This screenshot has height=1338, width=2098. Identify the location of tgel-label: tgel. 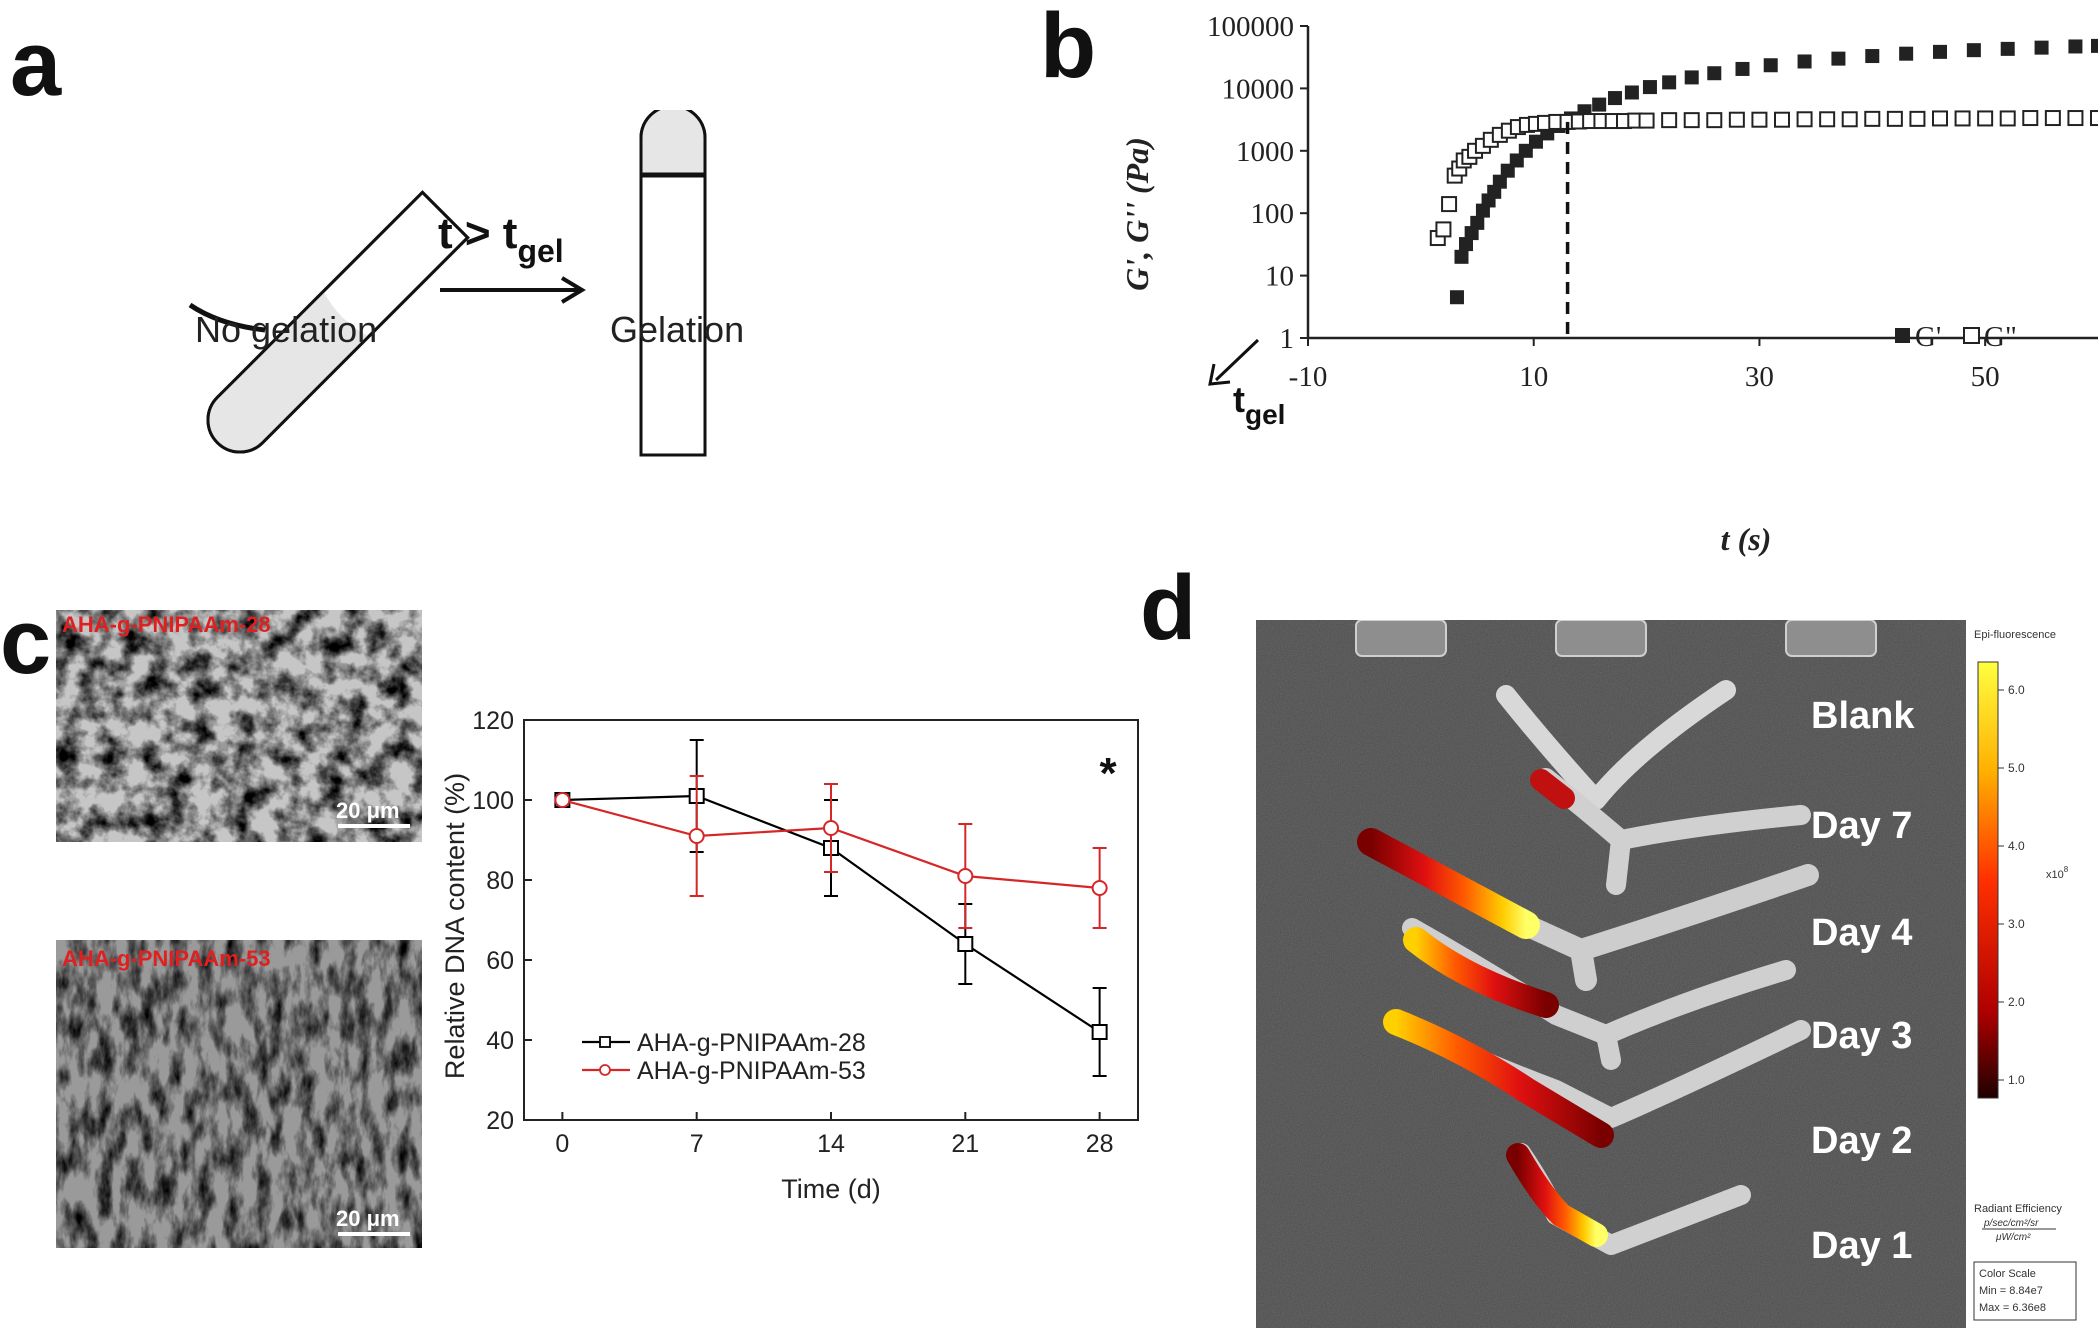
(1259, 404).